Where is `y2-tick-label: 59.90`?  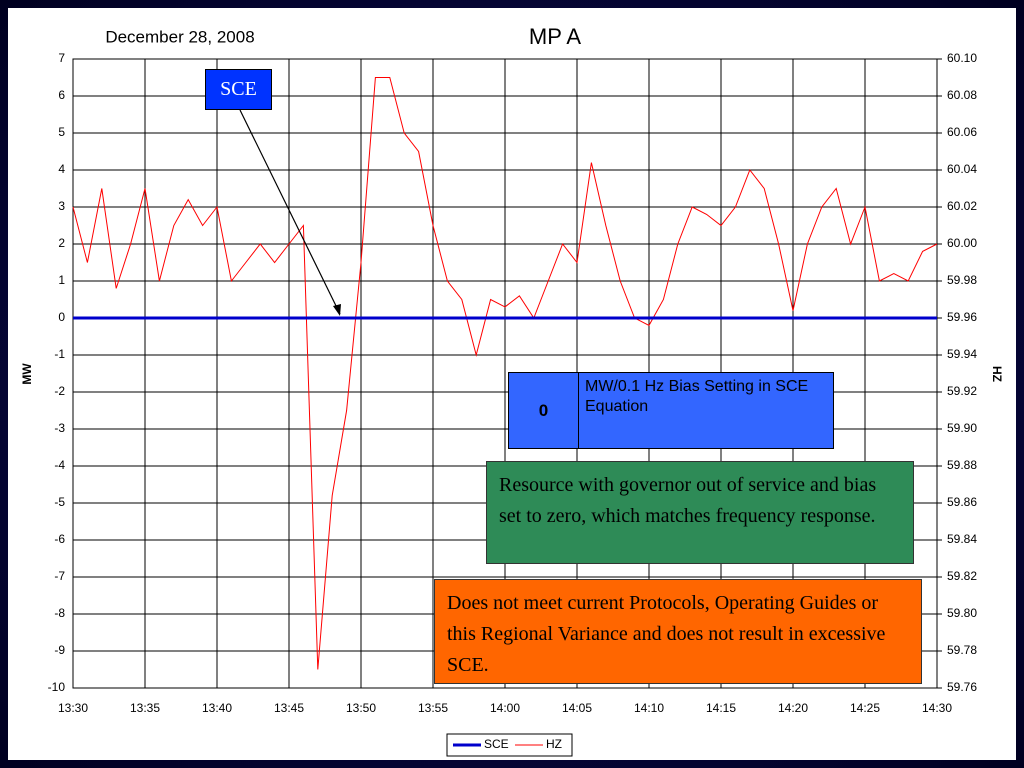
y2-tick-label: 59.90 is located at coordinates (962, 428).